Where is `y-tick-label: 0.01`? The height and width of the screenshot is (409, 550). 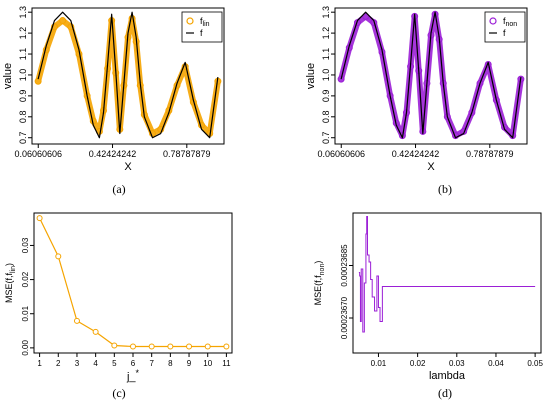 y-tick-label: 0.01 is located at coordinates (25, 313).